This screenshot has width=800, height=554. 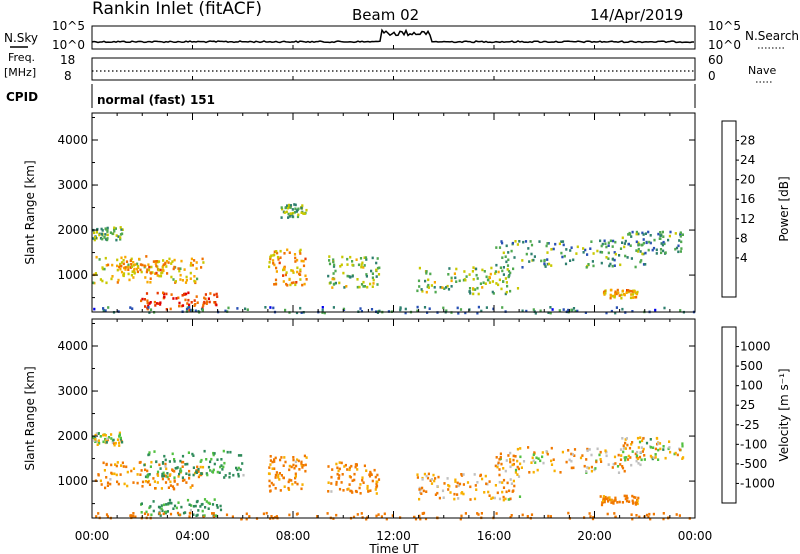 I want to click on colorbar-tick-label: 4, so click(x=744, y=258).